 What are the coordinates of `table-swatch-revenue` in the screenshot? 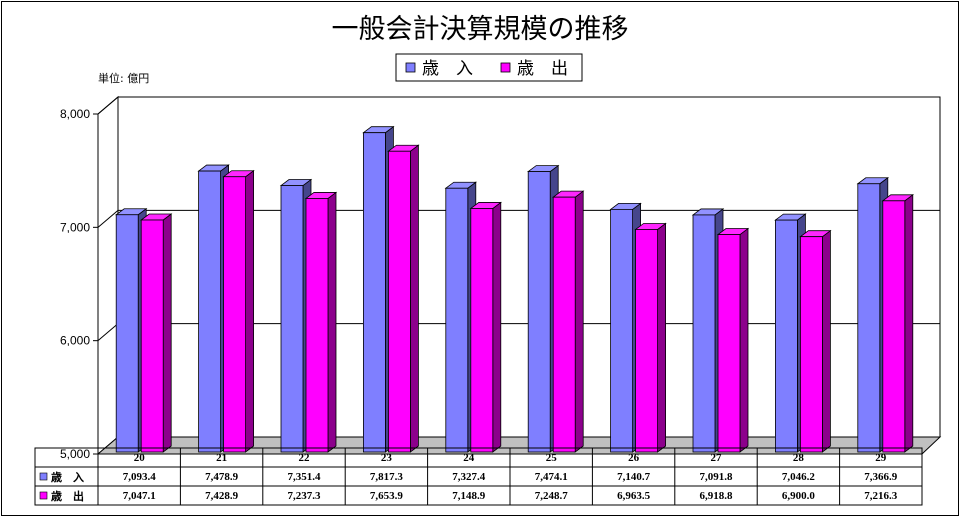 It's located at (43, 476).